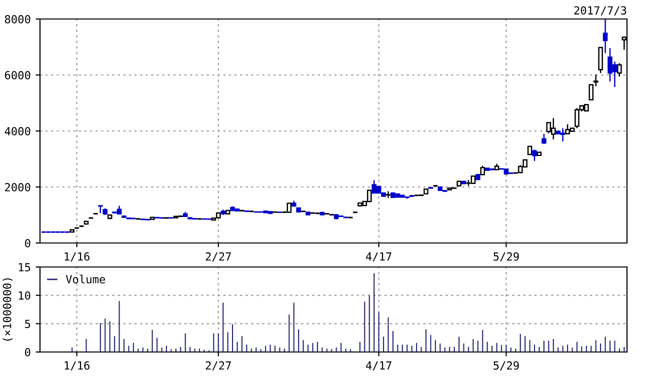 This screenshot has height=382, width=646. What do you see at coordinates (17, 131) in the screenshot?
I see `y-tick-label: 4000` at bounding box center [17, 131].